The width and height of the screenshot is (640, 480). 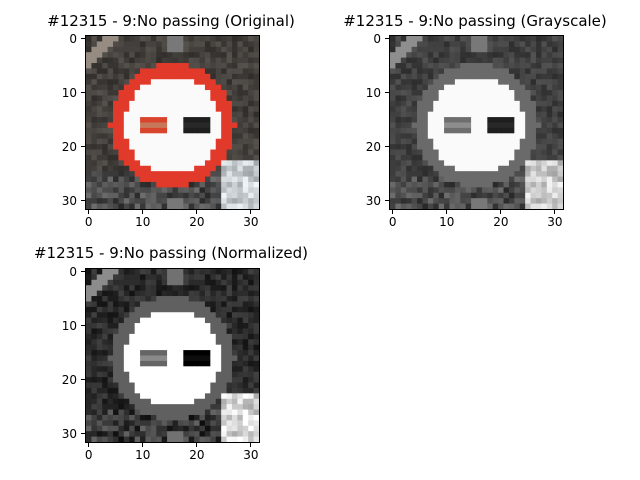 What do you see at coordinates (171, 253) in the screenshot?
I see `panel-title: #12315 - 9:No passing (Normalized)` at bounding box center [171, 253].